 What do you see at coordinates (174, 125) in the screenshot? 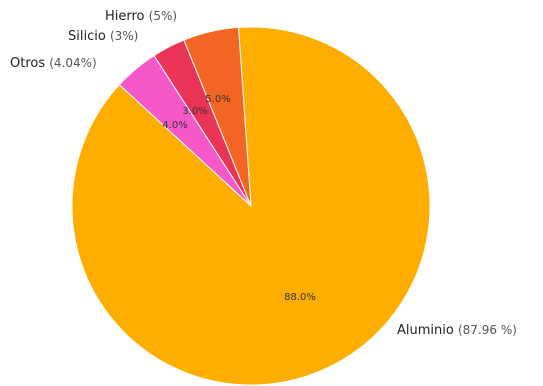
I see `data-label-otros: 4.0%` at bounding box center [174, 125].